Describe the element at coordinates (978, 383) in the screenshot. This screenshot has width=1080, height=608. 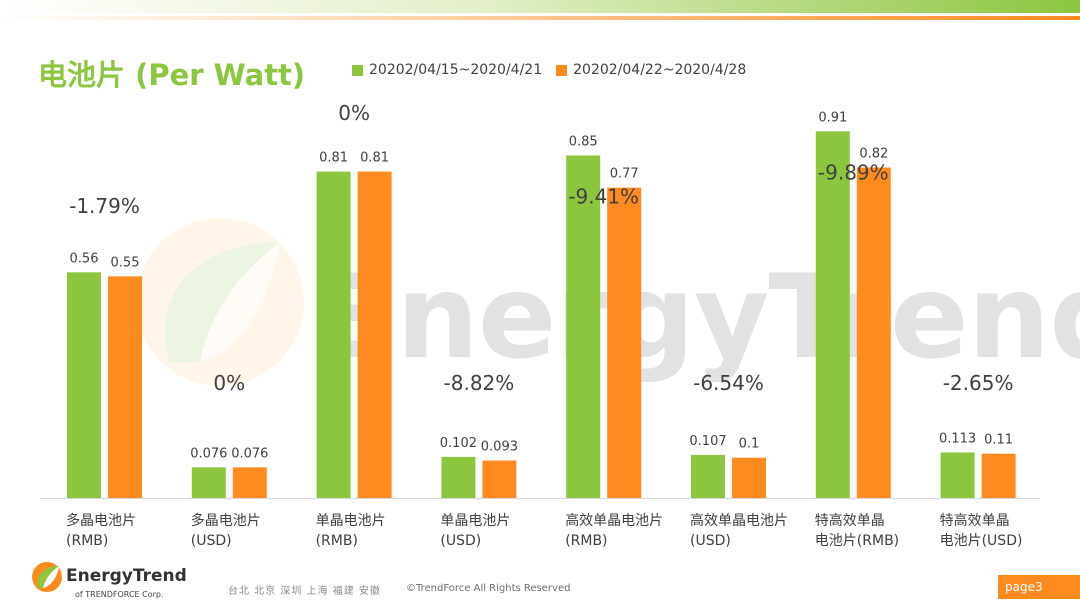
I see `change-label-c8: -2.65%` at that location.